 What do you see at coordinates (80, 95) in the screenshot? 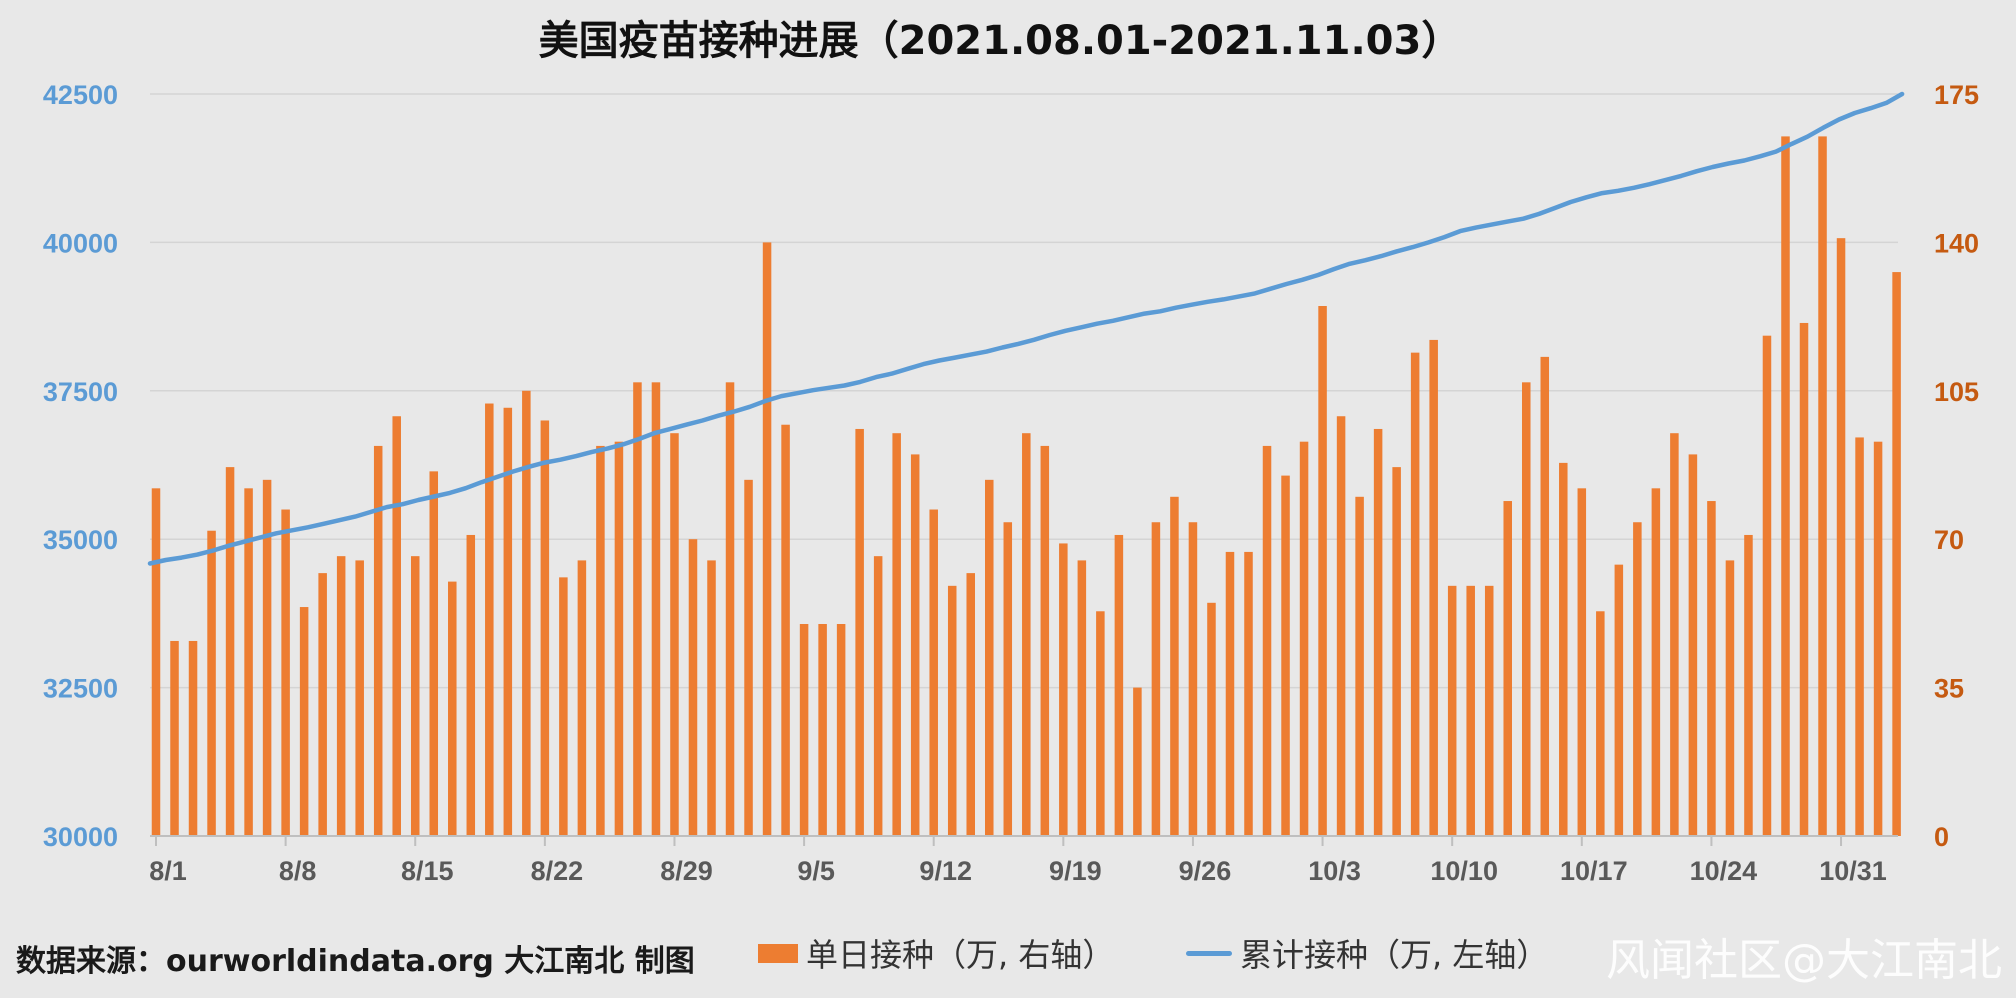
I see `left-axis-tick-label: 42500` at bounding box center [80, 95].